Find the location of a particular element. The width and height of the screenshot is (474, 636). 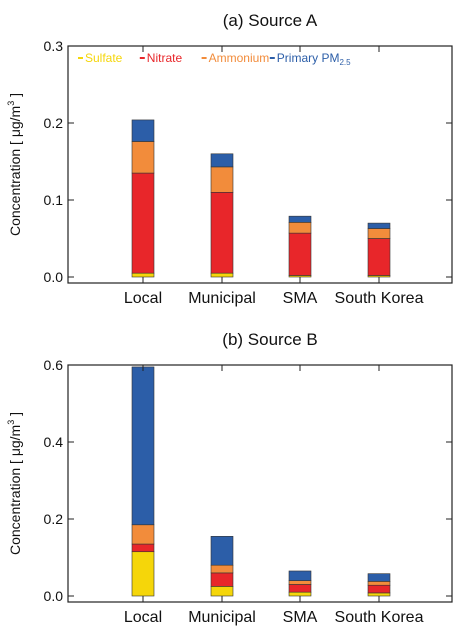

legend-item: Ammonium is located at coordinates (235, 58).